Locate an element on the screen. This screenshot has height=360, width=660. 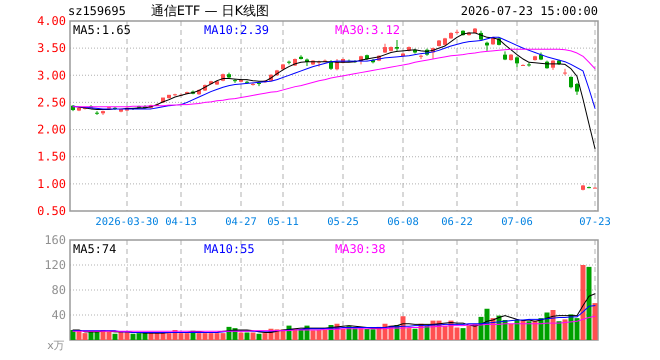
y-tick-label: 40 is located at coordinates (59, 315).